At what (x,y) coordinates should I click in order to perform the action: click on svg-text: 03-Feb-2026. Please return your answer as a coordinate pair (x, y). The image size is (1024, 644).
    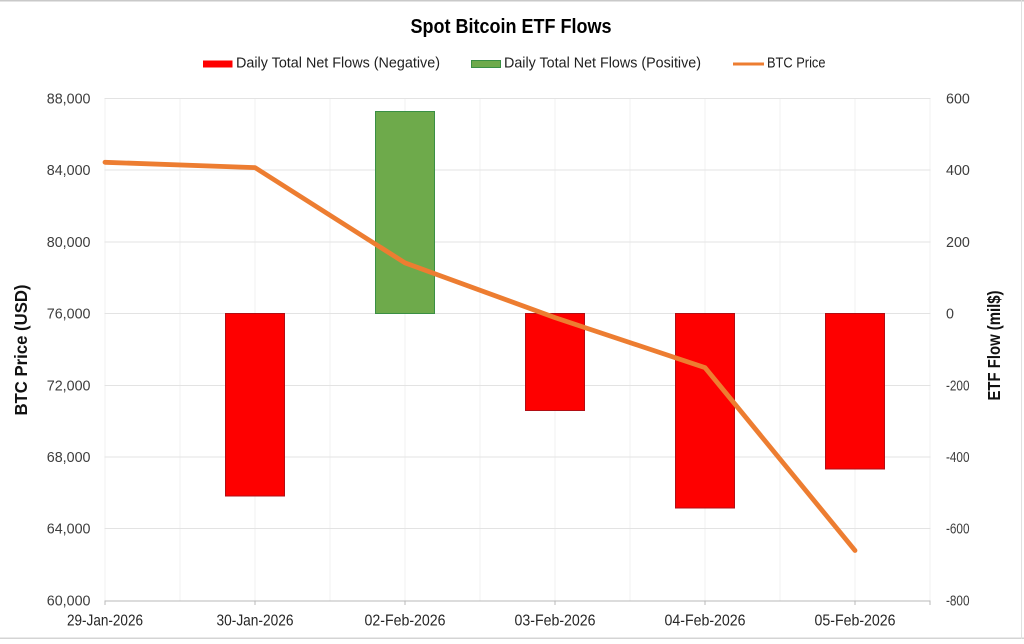
    Looking at the image, I should click on (555, 621).